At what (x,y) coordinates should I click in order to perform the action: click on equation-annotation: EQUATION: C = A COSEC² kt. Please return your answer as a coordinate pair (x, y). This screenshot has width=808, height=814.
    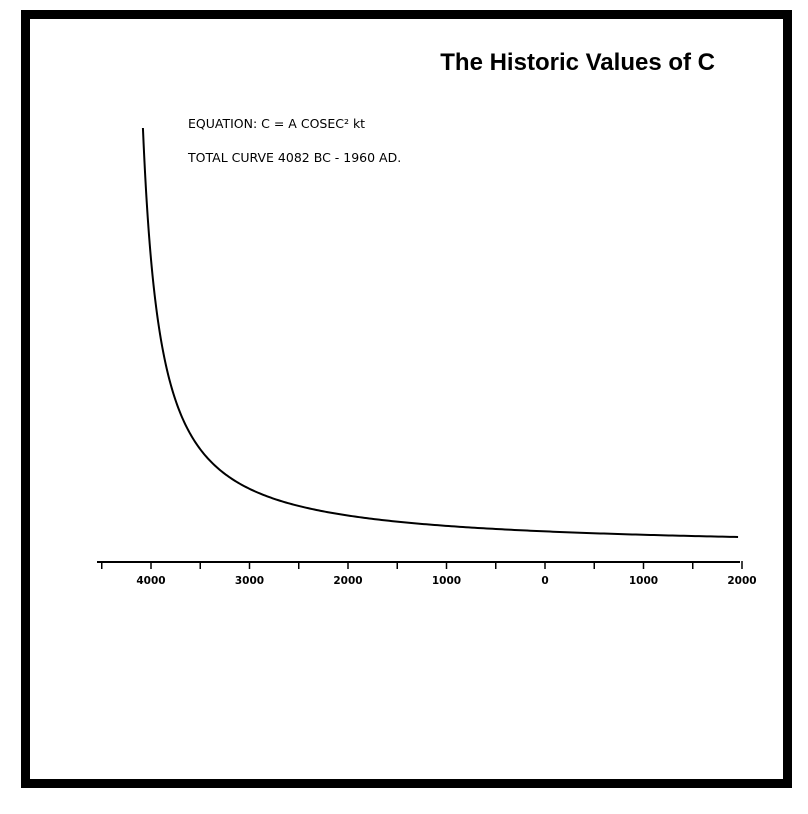
    Looking at the image, I should click on (276, 123).